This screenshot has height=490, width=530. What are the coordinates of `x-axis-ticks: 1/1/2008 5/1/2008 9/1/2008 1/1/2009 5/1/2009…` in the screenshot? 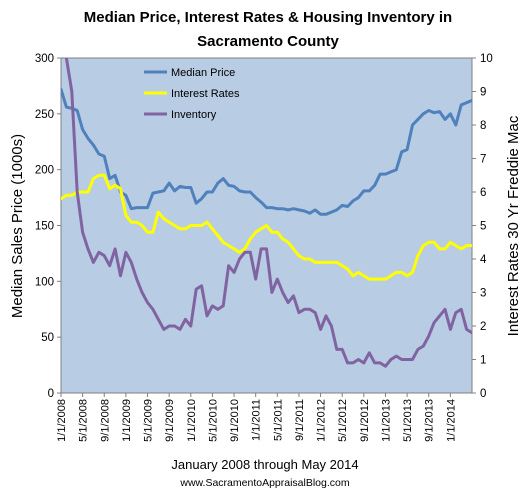 It's located at (256, 417).